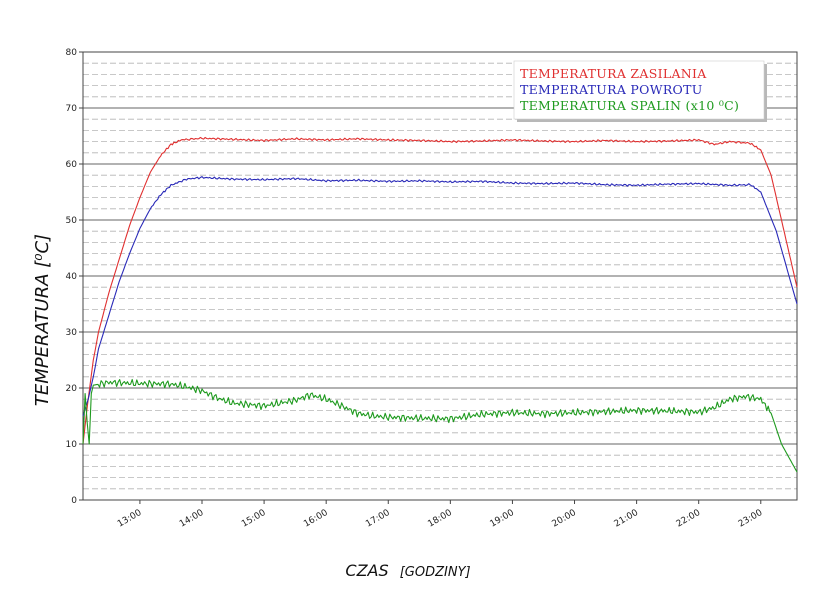 This screenshot has height=595, width=825. What do you see at coordinates (751, 519) in the screenshot?
I see `x-tick-label: 23:00` at bounding box center [751, 519].